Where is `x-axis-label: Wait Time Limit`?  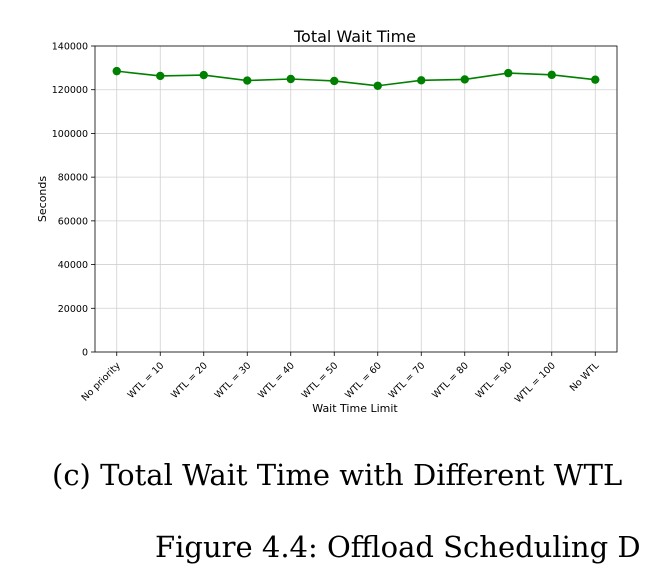
x-axis-label: Wait Time Limit is located at coordinates (355, 408).